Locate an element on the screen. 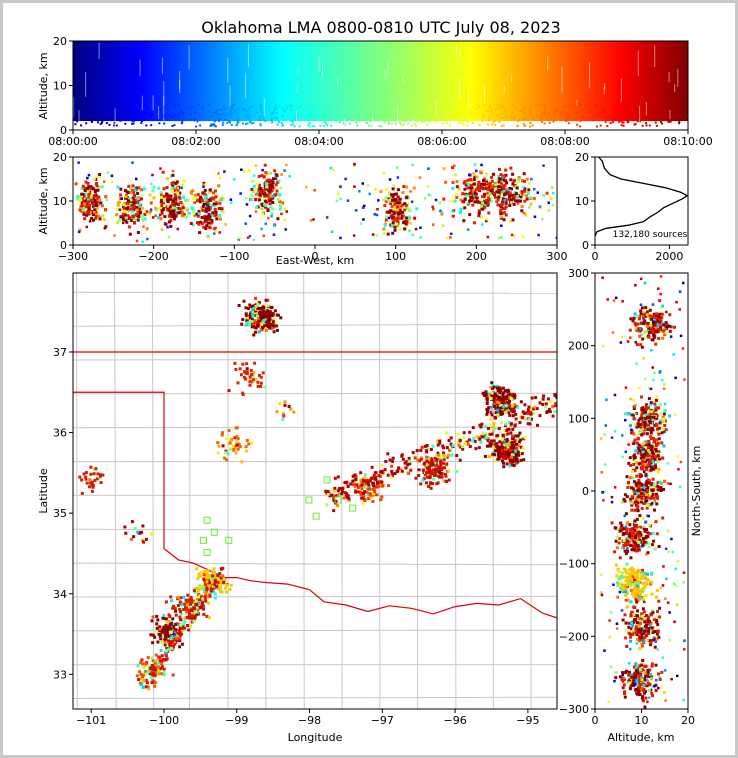 This screenshot has width=738, height=758. time-altitude-streak is located at coordinates (140, 68).